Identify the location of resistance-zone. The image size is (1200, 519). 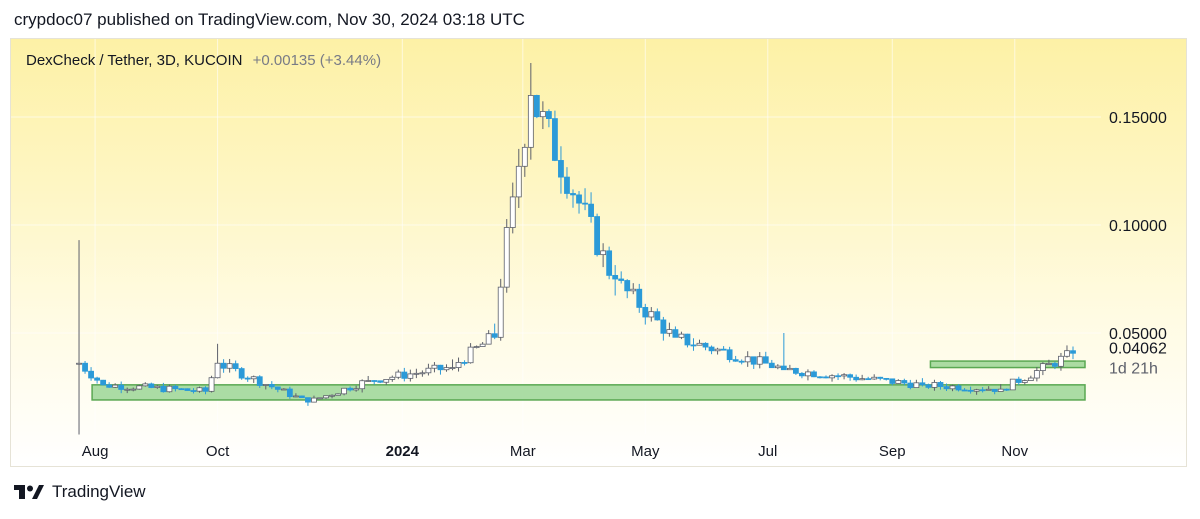
(1007, 364).